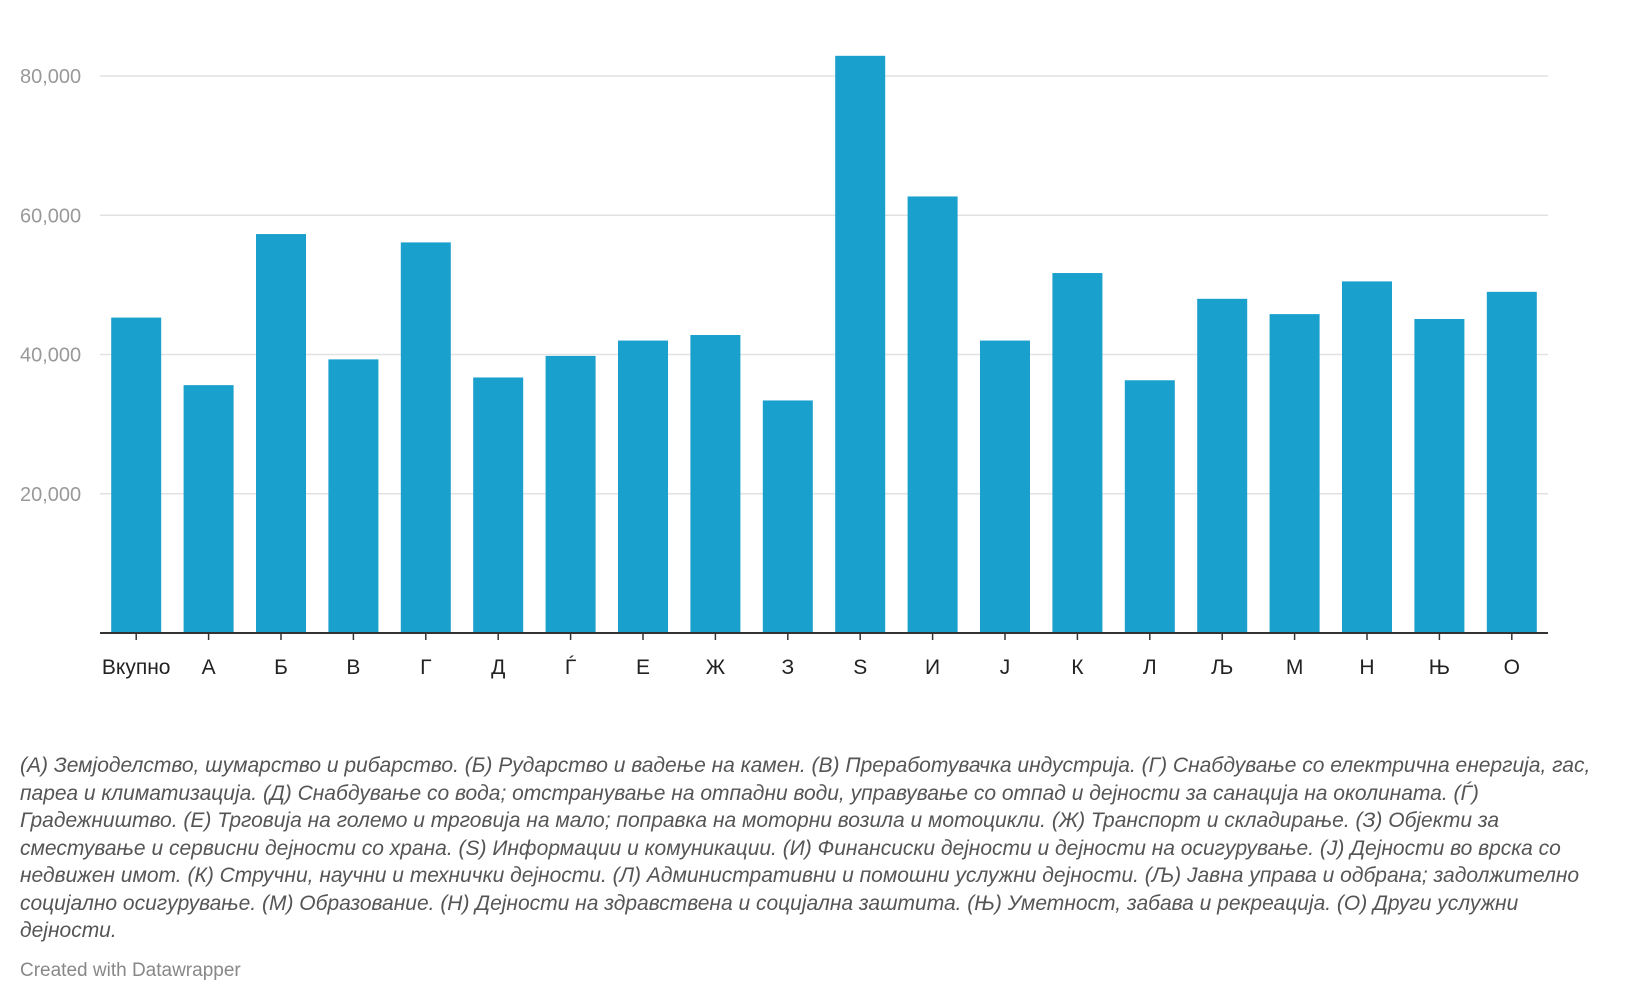 This screenshot has height=1004, width=1628. I want to click on x-tick-label: М, so click(1295, 667).